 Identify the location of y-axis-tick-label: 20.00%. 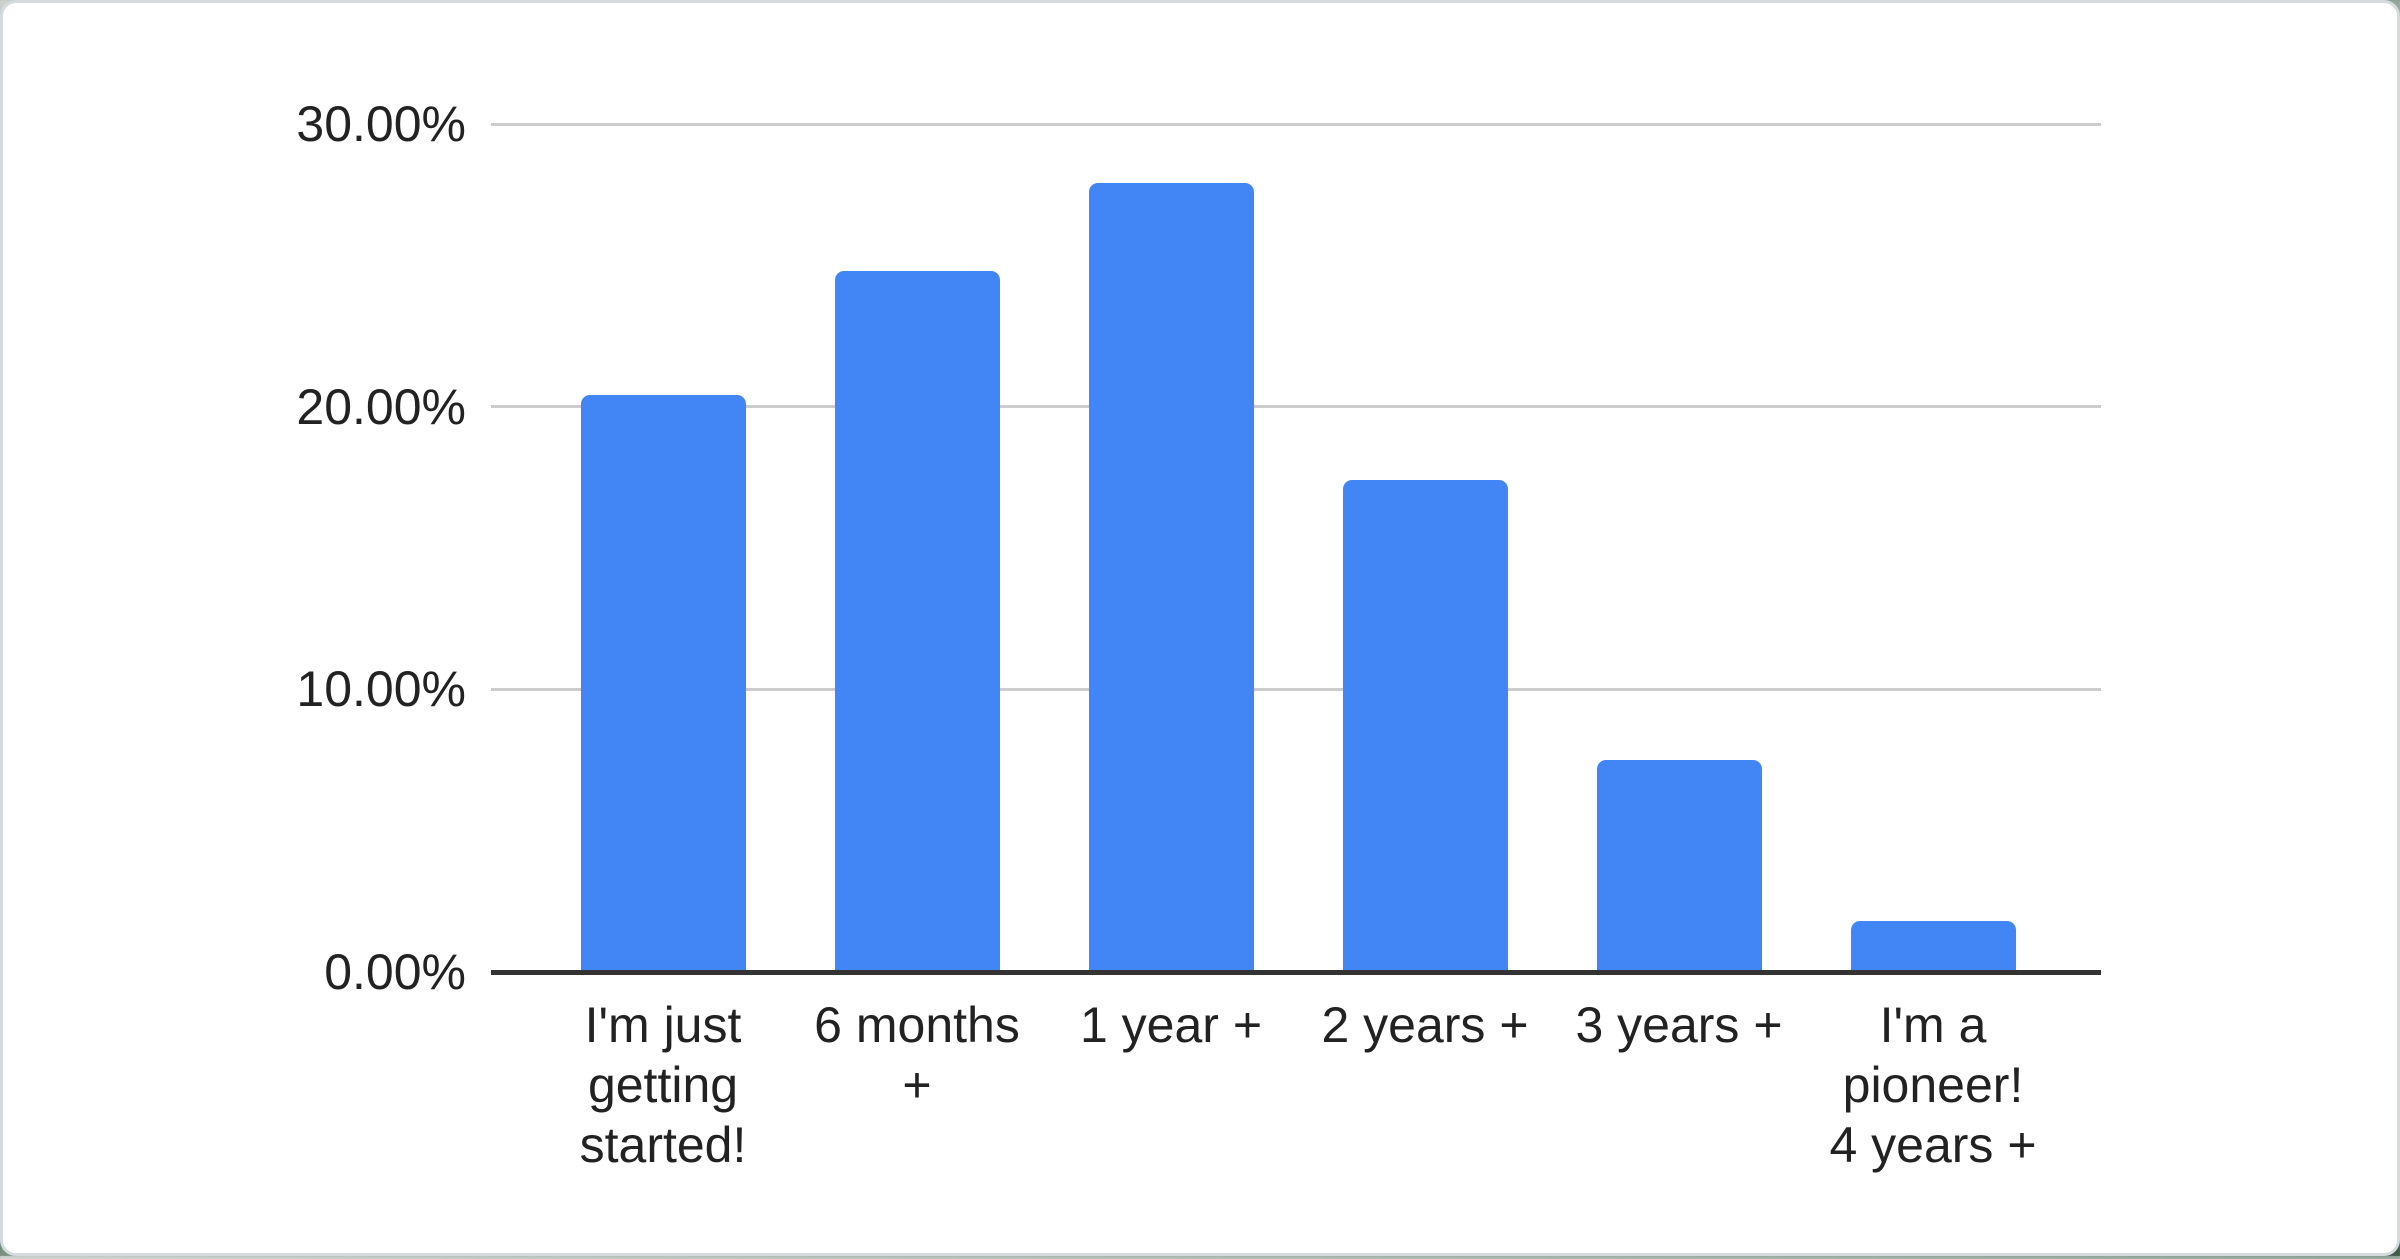
(381, 406).